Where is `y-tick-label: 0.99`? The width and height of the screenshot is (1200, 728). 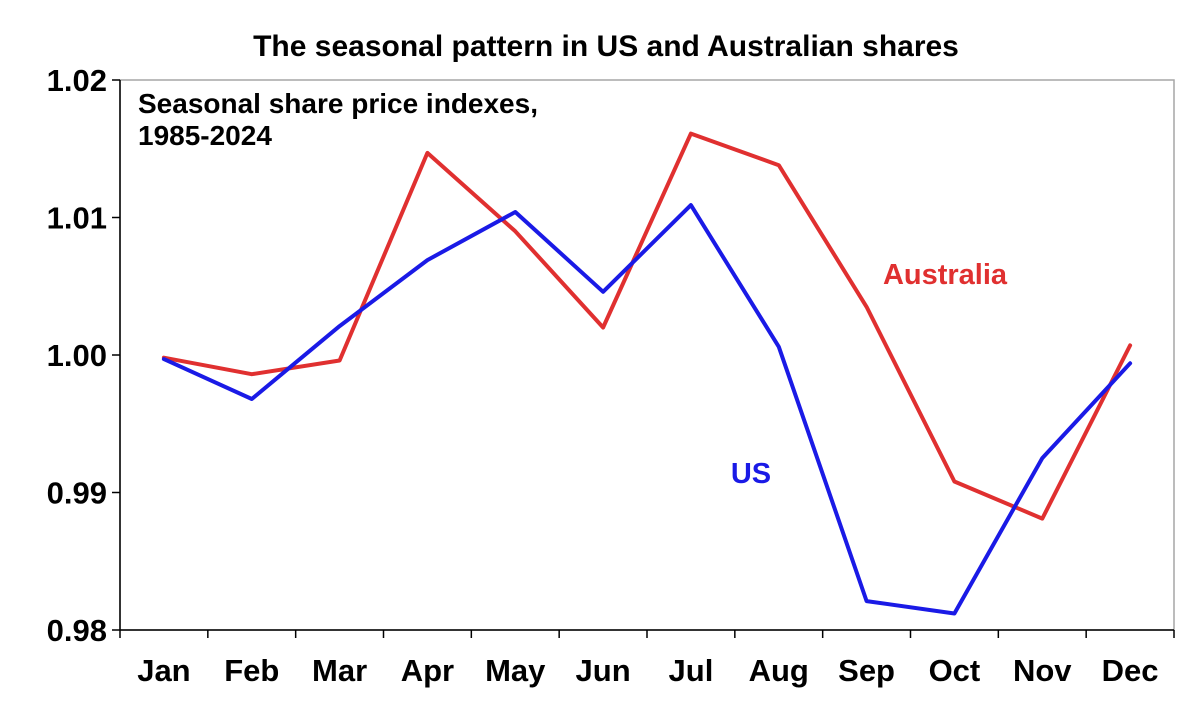 y-tick-label: 0.99 is located at coordinates (77, 493).